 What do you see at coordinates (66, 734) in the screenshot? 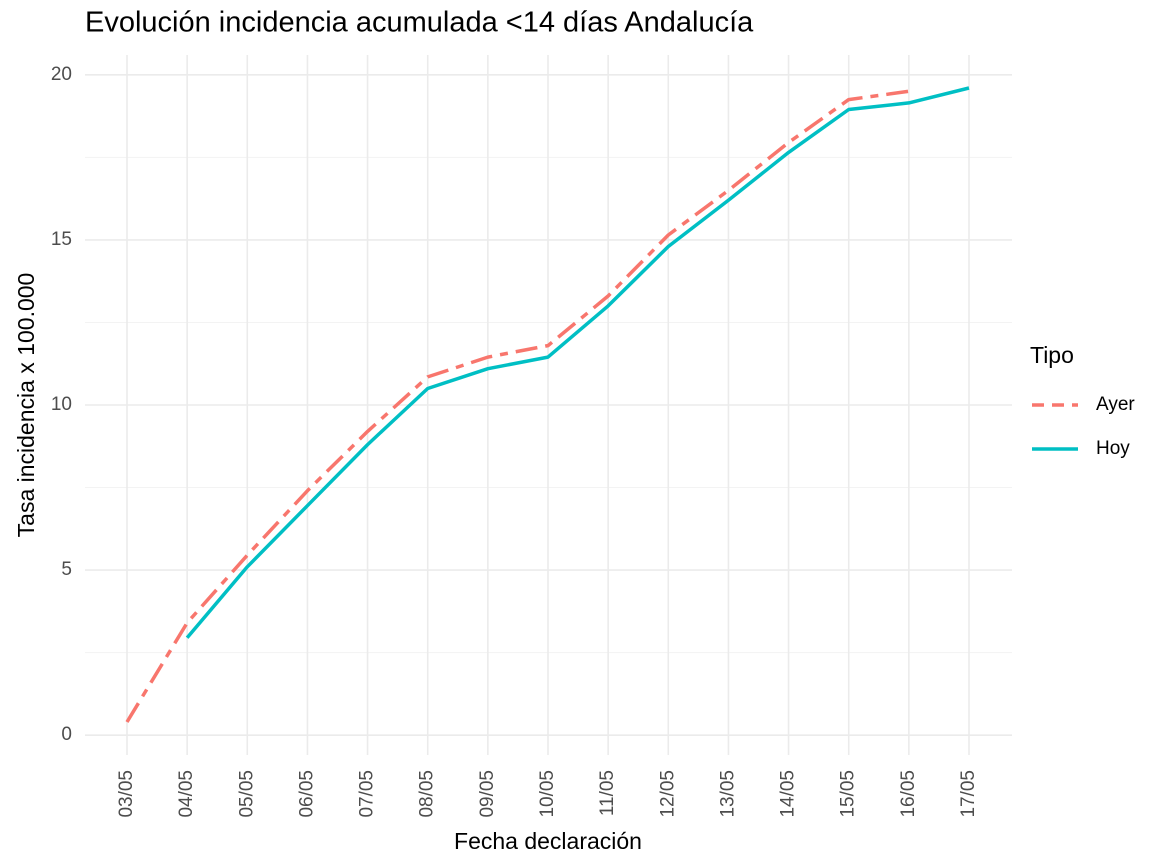
I see `y-tick-label: 0` at bounding box center [66, 734].